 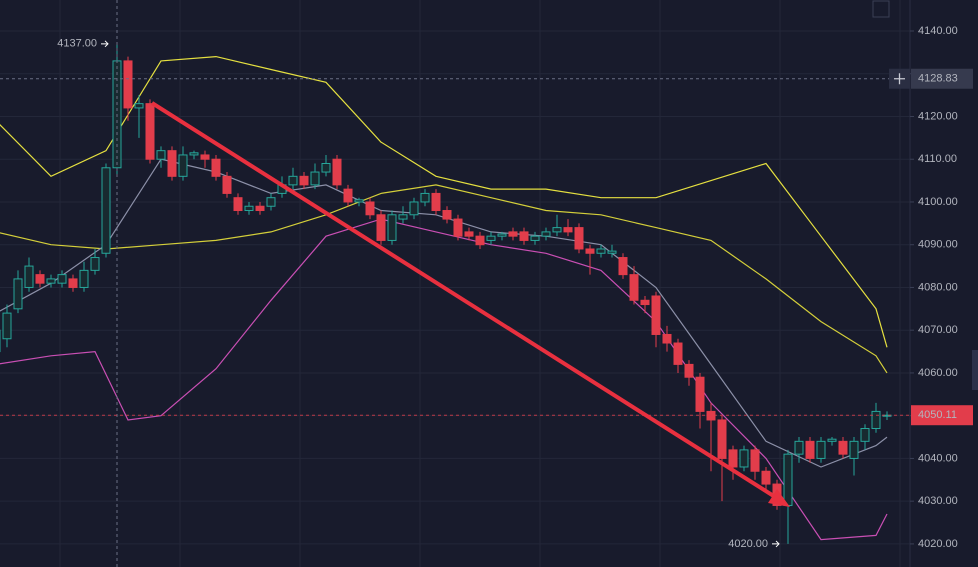 I want to click on crosshair-price-box, so click(x=942, y=78).